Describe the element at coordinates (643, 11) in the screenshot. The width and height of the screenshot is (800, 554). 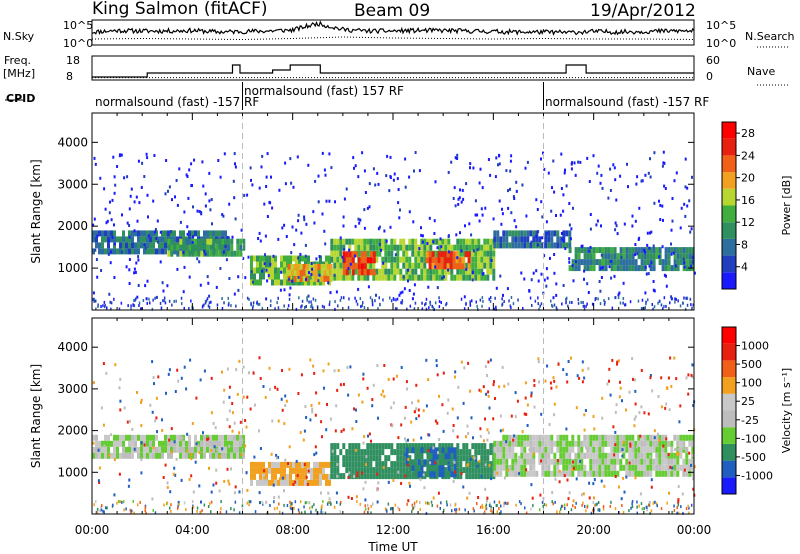
I see `date-label: 19/Apr/2012` at that location.